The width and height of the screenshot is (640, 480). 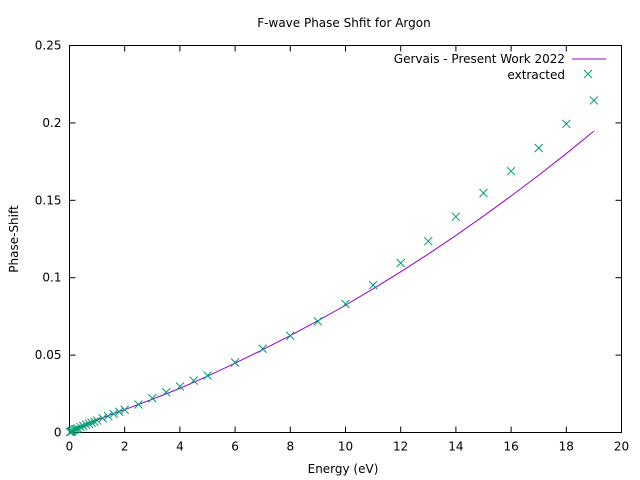 What do you see at coordinates (345, 447) in the screenshot?
I see `x-tick-label: 10` at bounding box center [345, 447].